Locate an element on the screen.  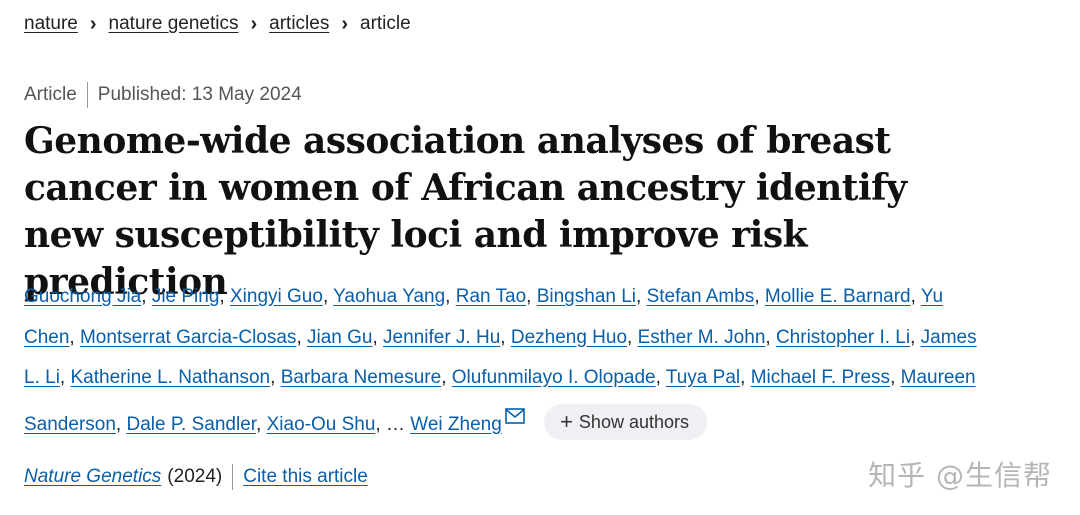
mail-icon is located at coordinates (514, 419).